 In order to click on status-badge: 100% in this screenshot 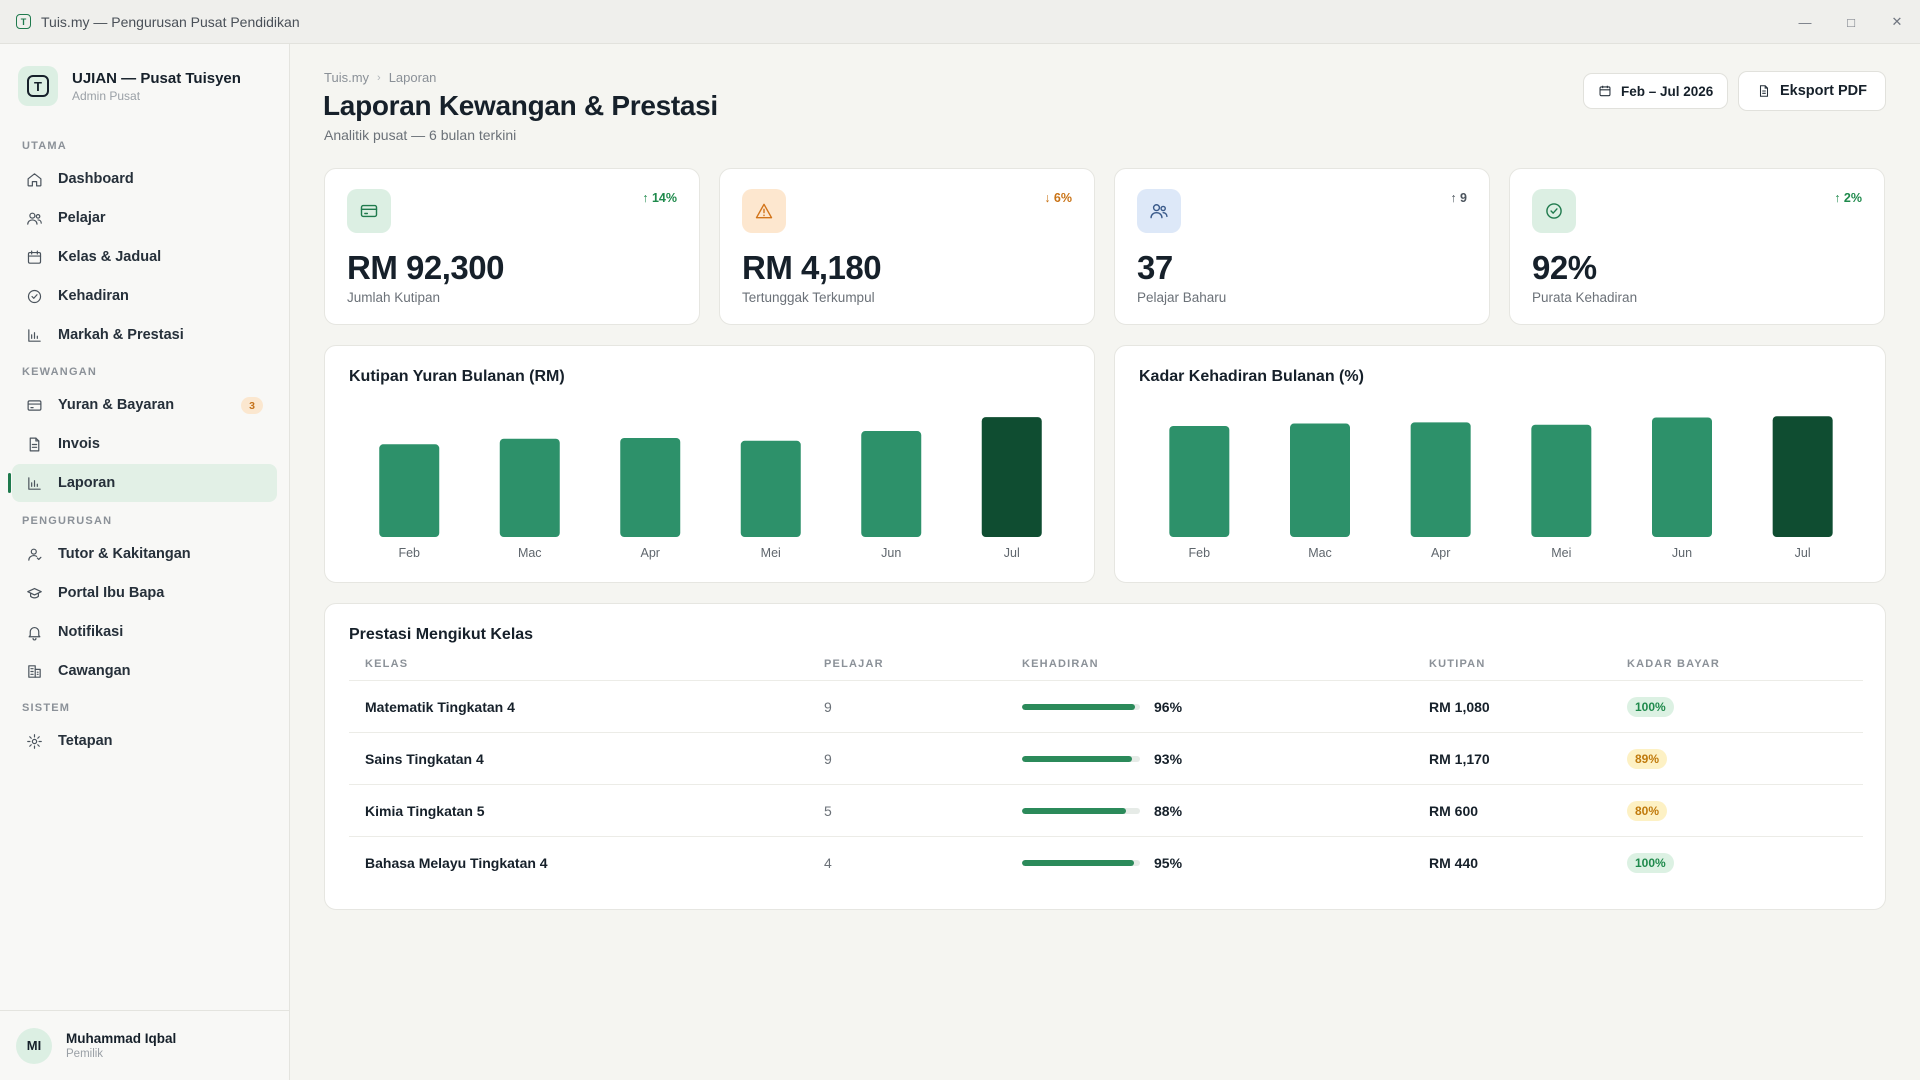, I will do `click(1650, 863)`.